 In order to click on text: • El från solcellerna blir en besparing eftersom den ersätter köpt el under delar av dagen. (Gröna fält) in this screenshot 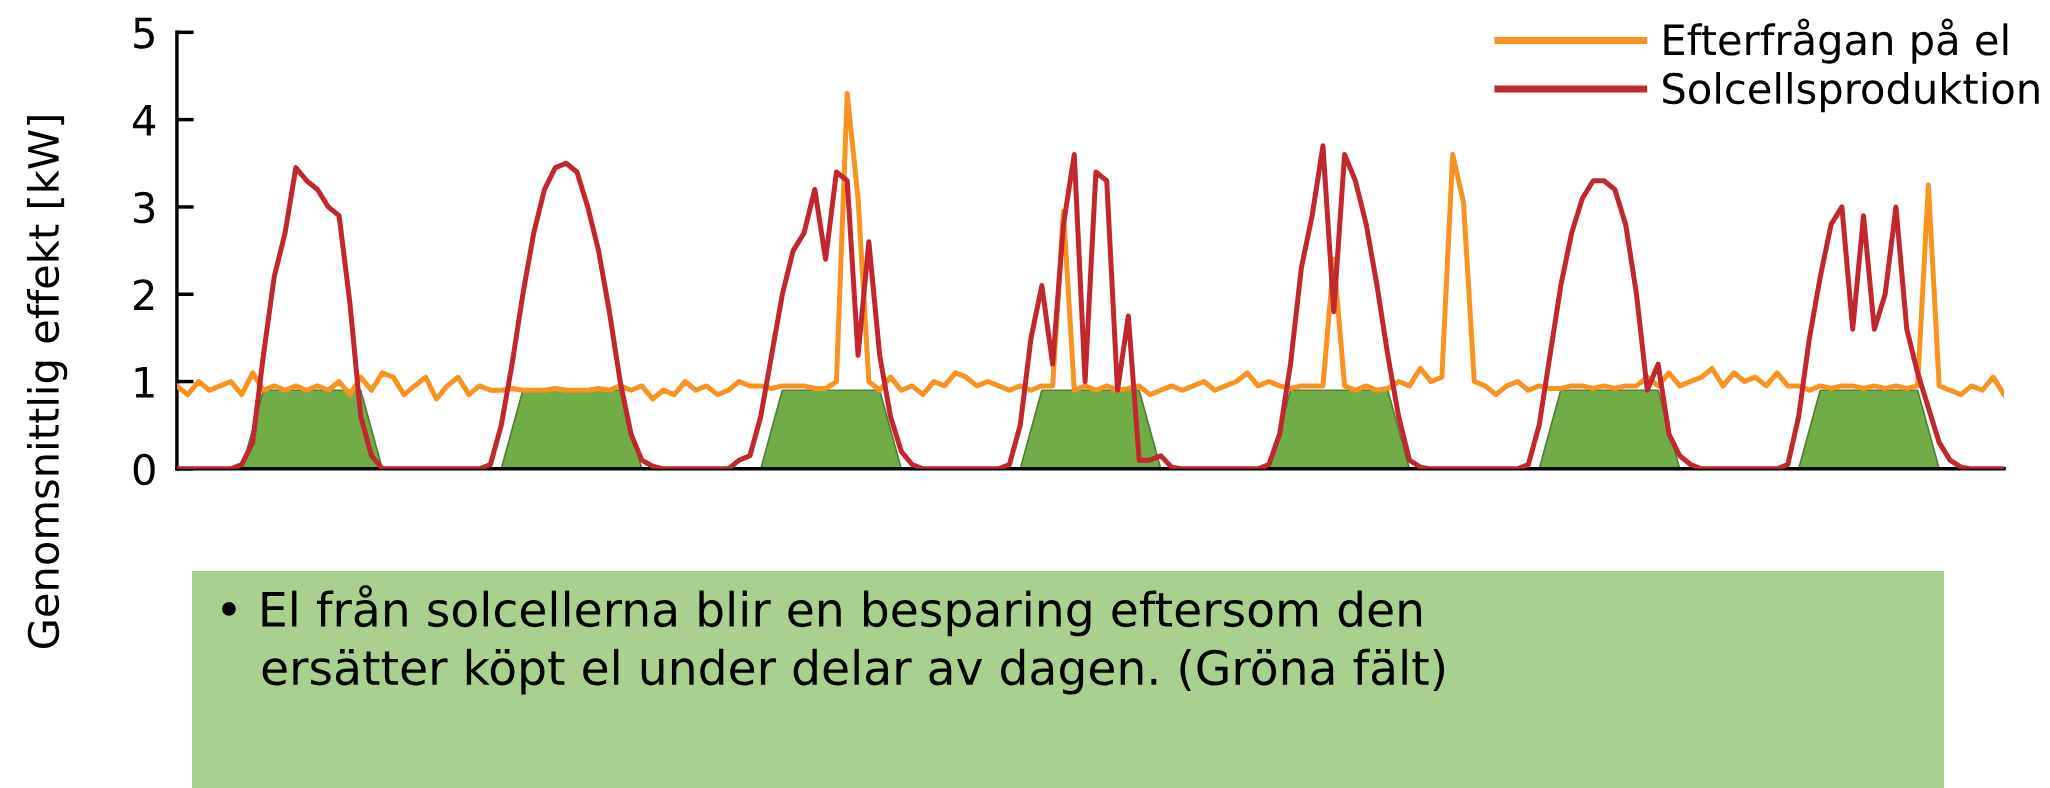, I will do `click(833, 640)`.